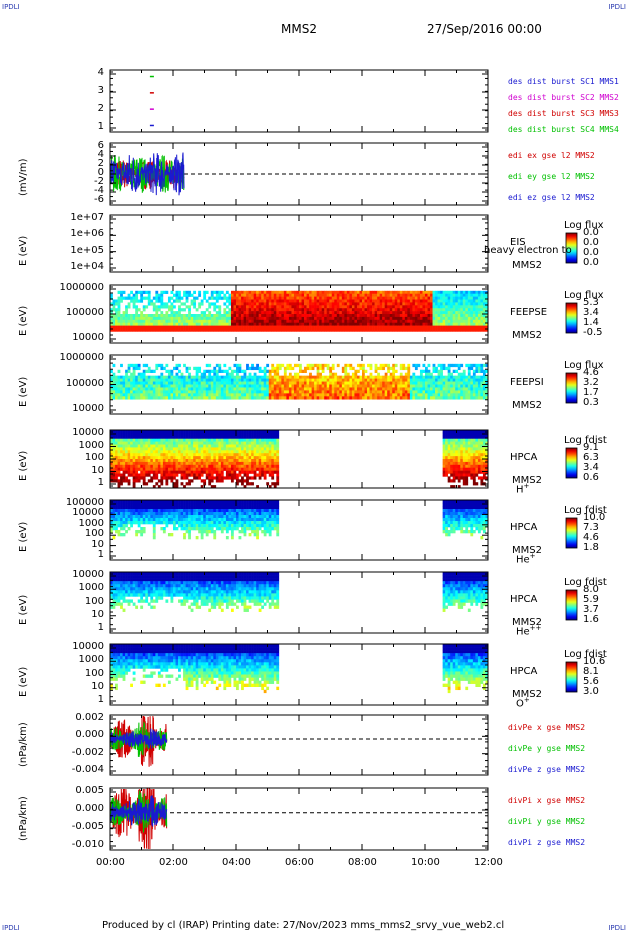 The width and height of the screenshot is (630, 934). What do you see at coordinates (591, 382) in the screenshot?
I see `colorbar-value: 3.2` at bounding box center [591, 382].